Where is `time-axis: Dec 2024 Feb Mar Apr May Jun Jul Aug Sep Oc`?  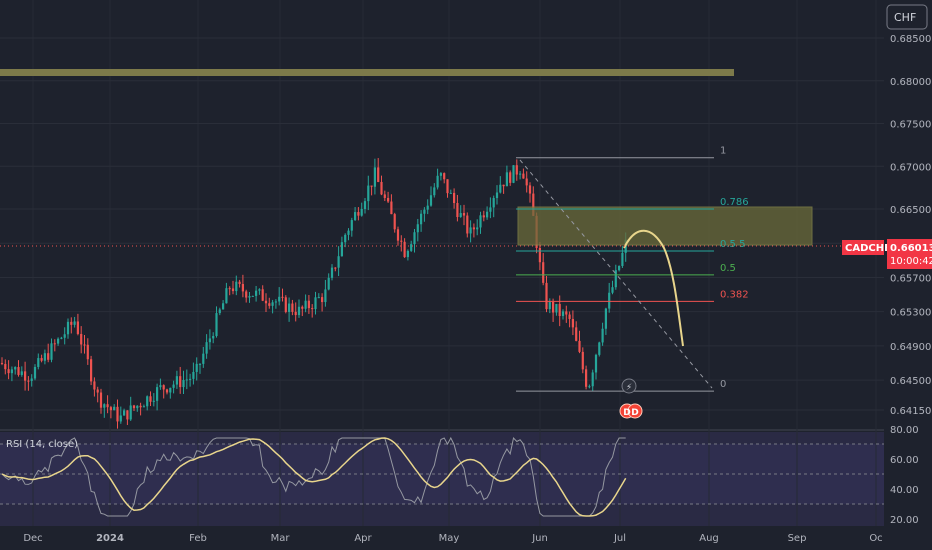
time-axis: Dec 2024 Feb Mar Apr May Jun Jul Aug Sep Oc is located at coordinates (452, 538).